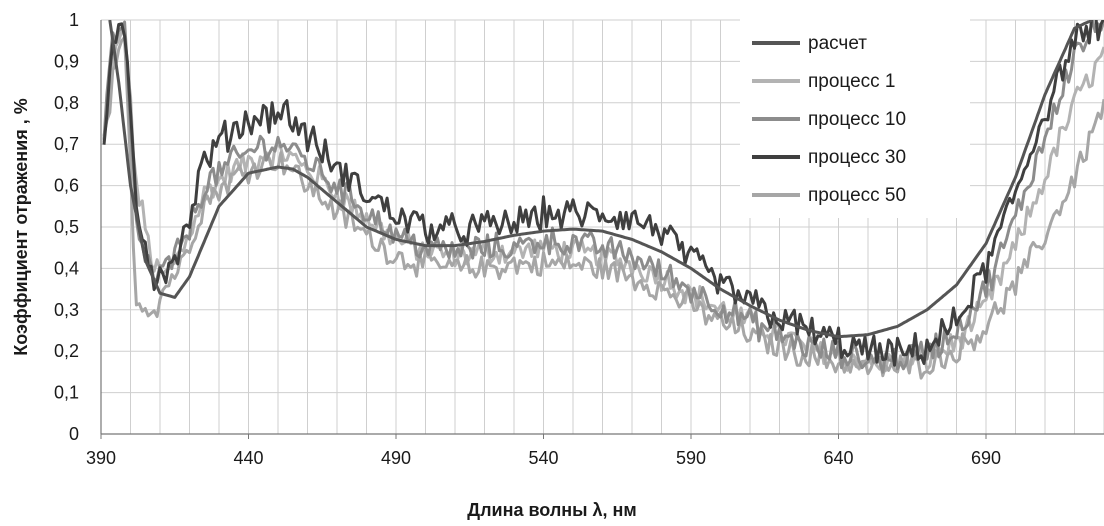 The width and height of the screenshot is (1104, 526). I want to click on legend-label: процесс 30, so click(857, 157).